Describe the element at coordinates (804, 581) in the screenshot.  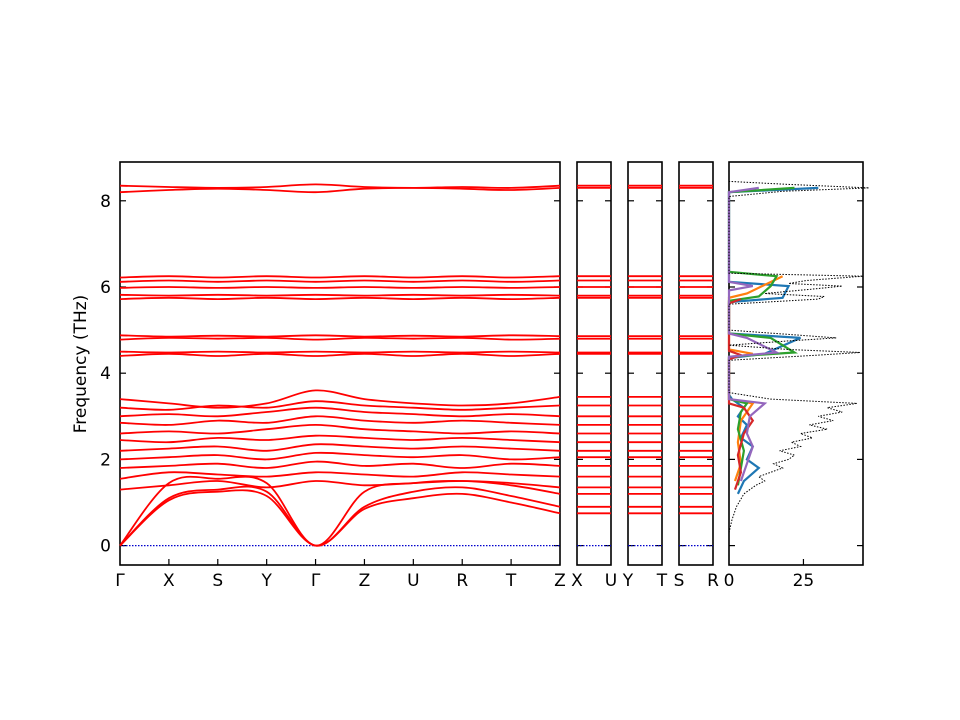
I see `dos-xtick-label: 25` at that location.